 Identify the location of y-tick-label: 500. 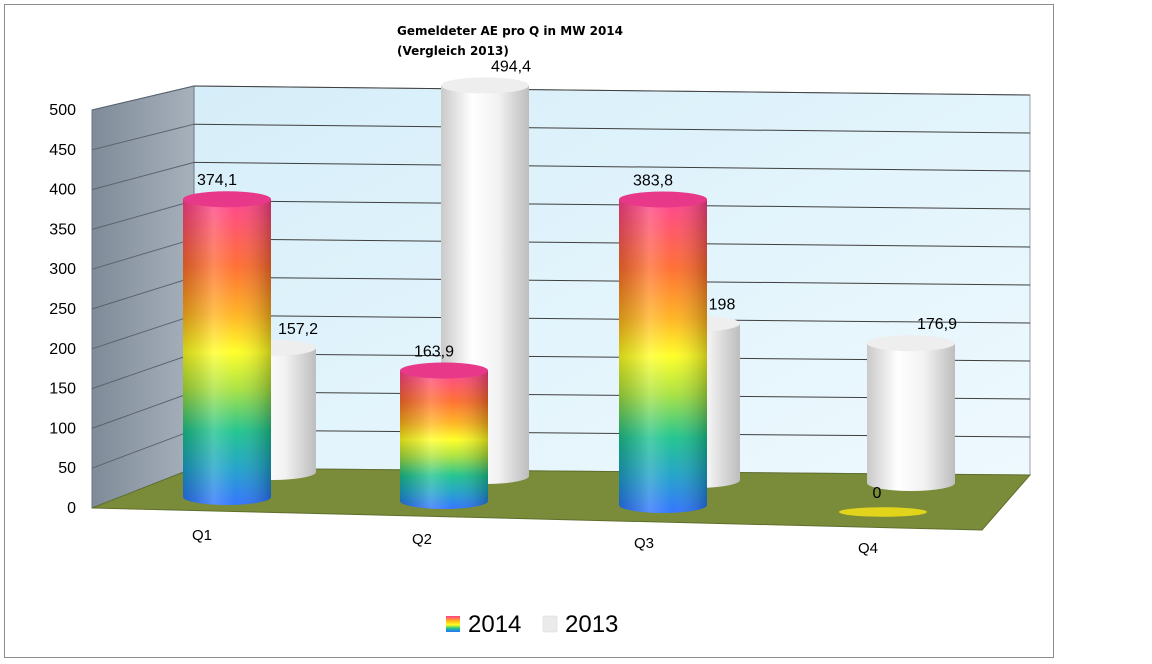
(62, 110).